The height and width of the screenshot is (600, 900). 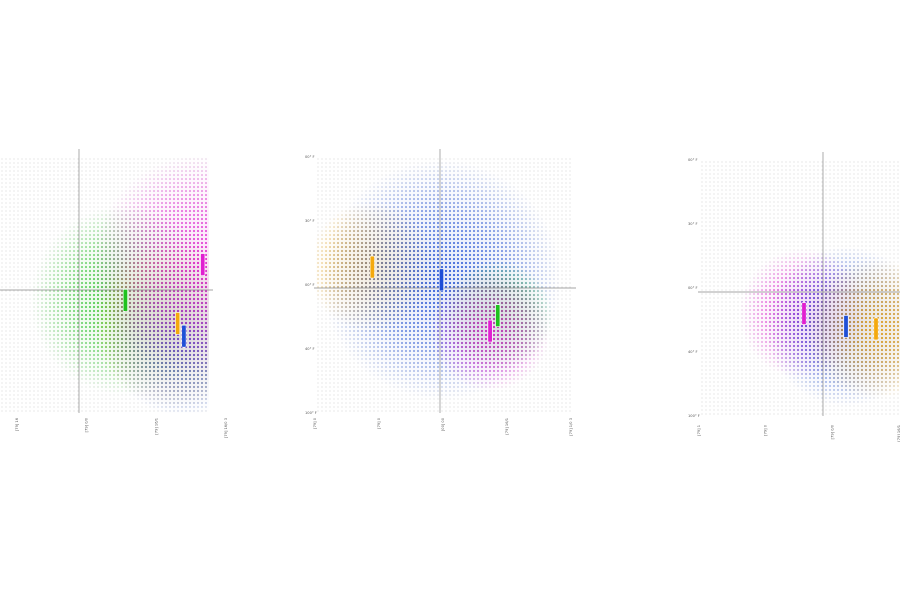 I want to click on chart-panel-1: [79] 16 [79] 0/0 [79] 16/1 [79] 16/0 3, so click(x=114, y=293).